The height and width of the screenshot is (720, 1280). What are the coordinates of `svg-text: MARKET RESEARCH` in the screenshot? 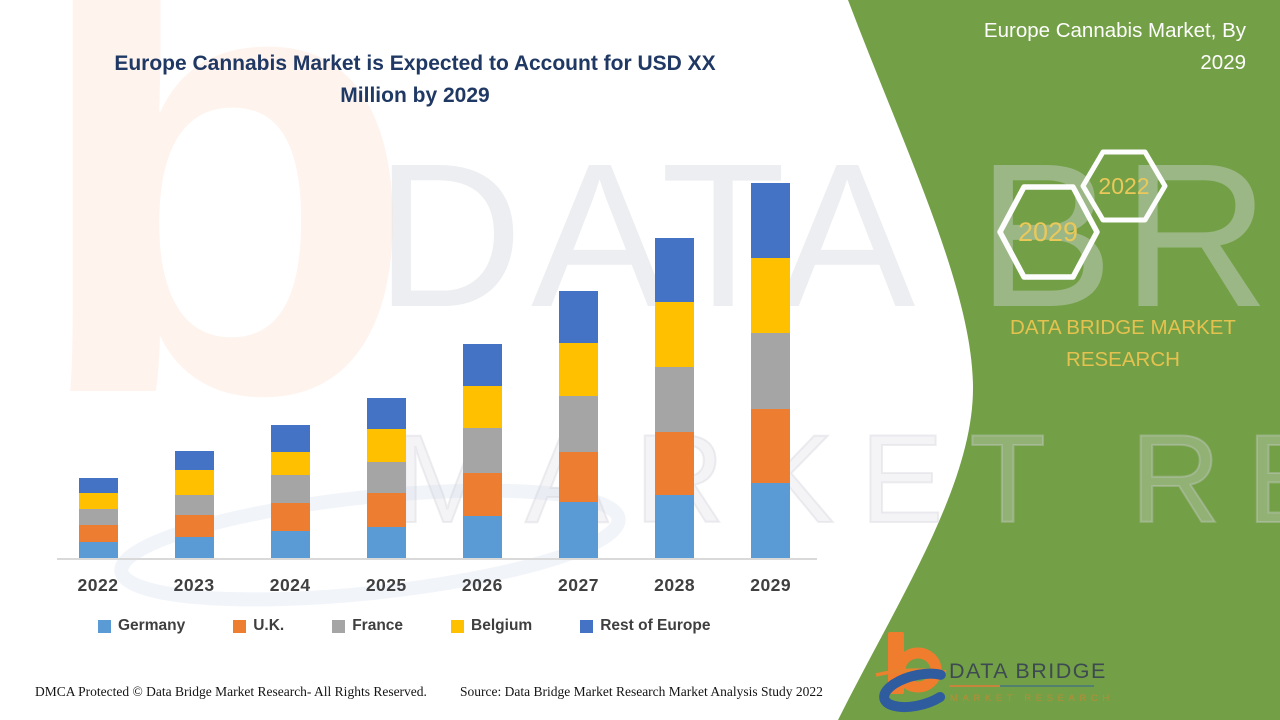 It's located at (1031, 698).